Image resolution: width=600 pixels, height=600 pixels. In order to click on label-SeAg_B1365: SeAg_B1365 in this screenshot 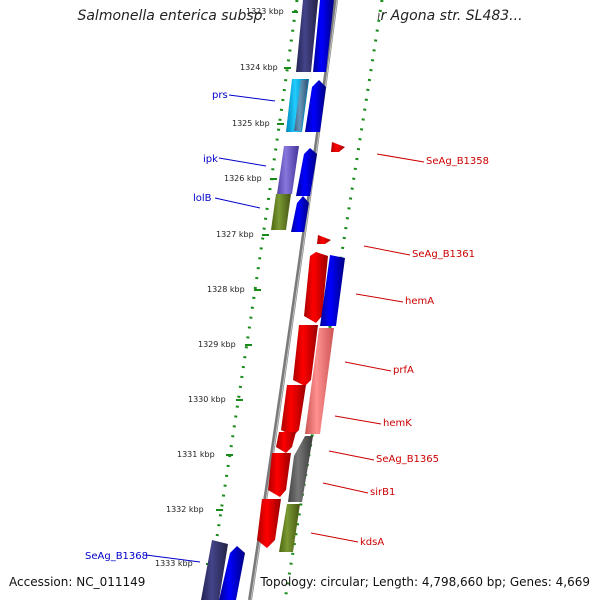, I will do `click(407, 459)`.